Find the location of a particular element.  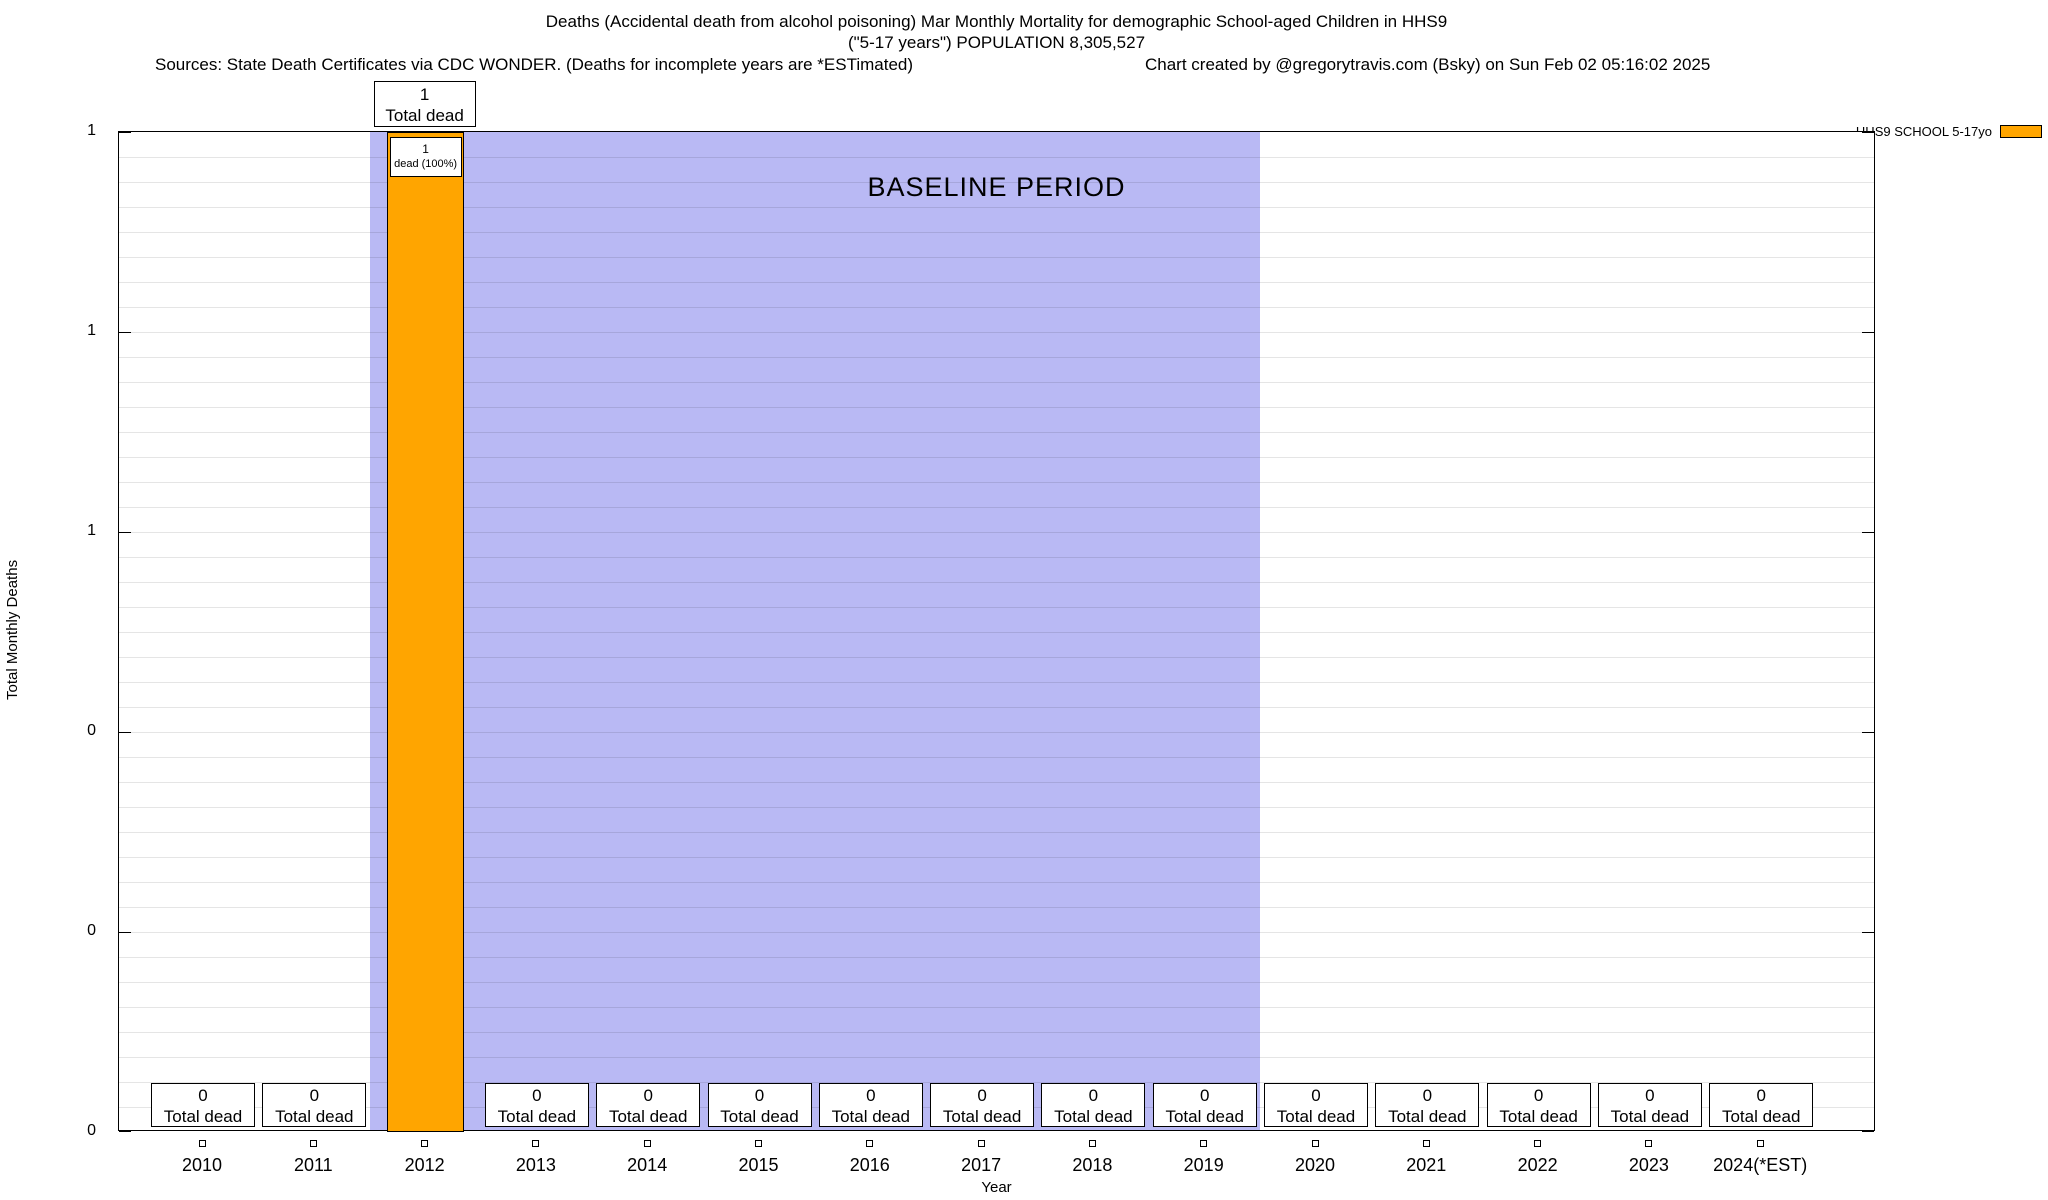

x-tick-label: 2014 is located at coordinates (647, 1165).